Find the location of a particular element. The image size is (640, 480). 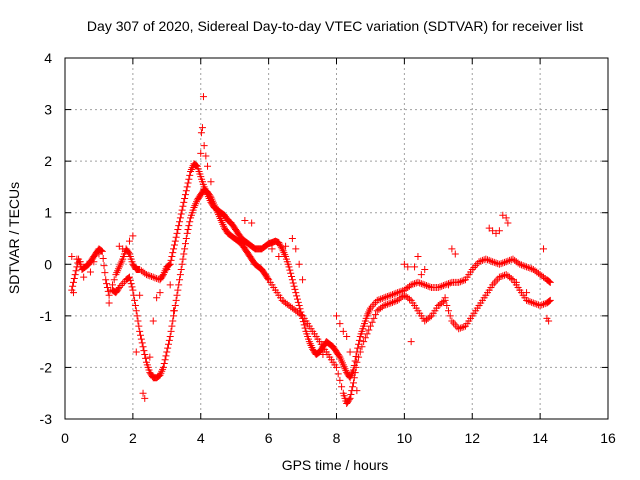

x-tick-label: 14 is located at coordinates (540, 438).